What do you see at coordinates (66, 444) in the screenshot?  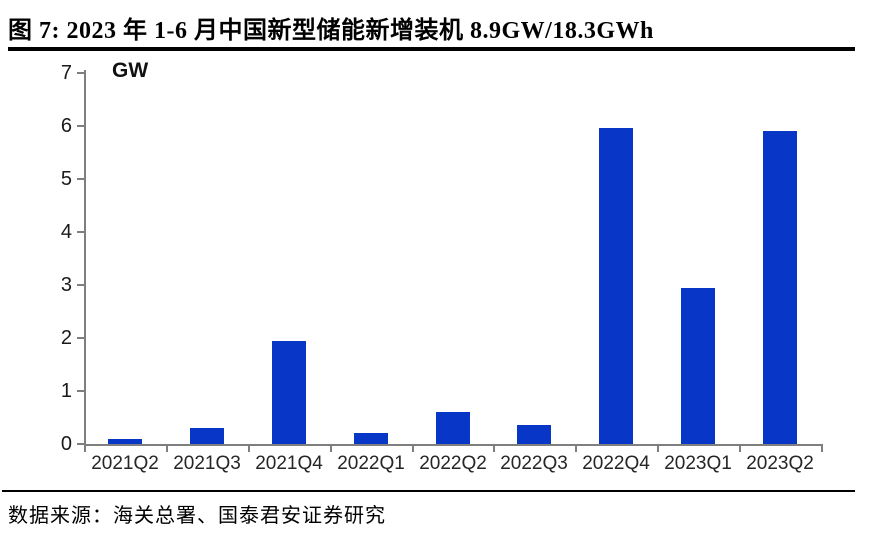 I see `y-axis-tick-label: 0` at bounding box center [66, 444].